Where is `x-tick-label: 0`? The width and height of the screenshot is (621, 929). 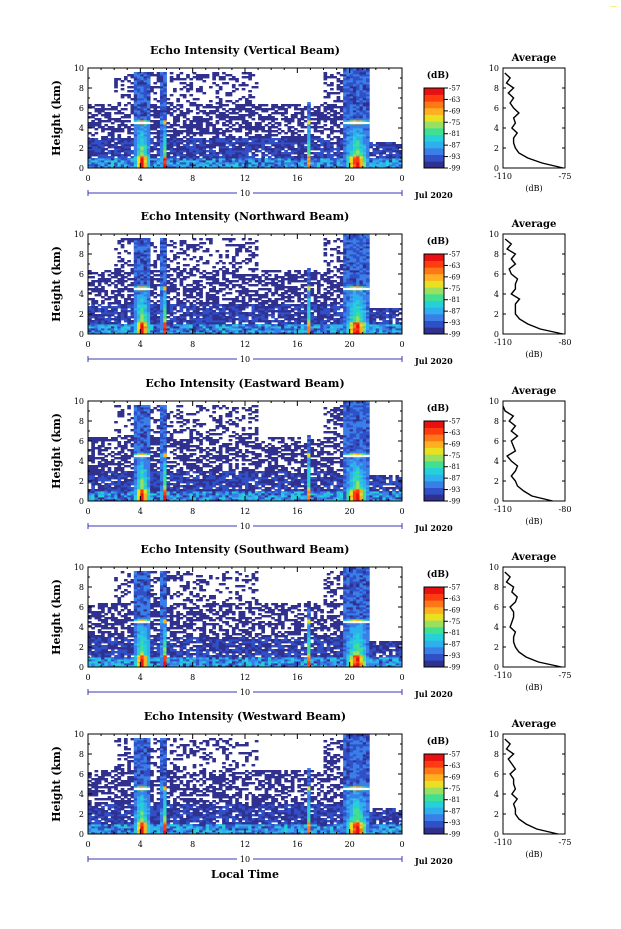
x-tick-label: 0 is located at coordinates (401, 178).